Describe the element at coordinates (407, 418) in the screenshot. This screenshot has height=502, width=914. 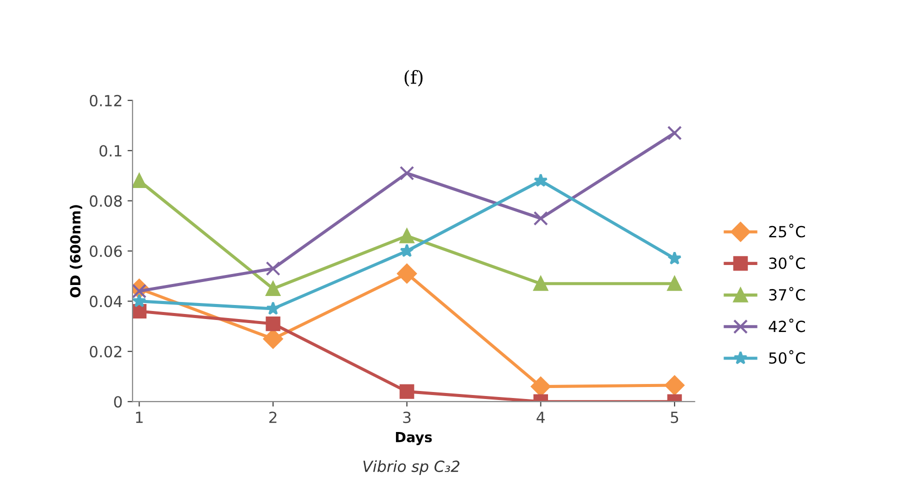
I see `x-tick-label: 3` at that location.